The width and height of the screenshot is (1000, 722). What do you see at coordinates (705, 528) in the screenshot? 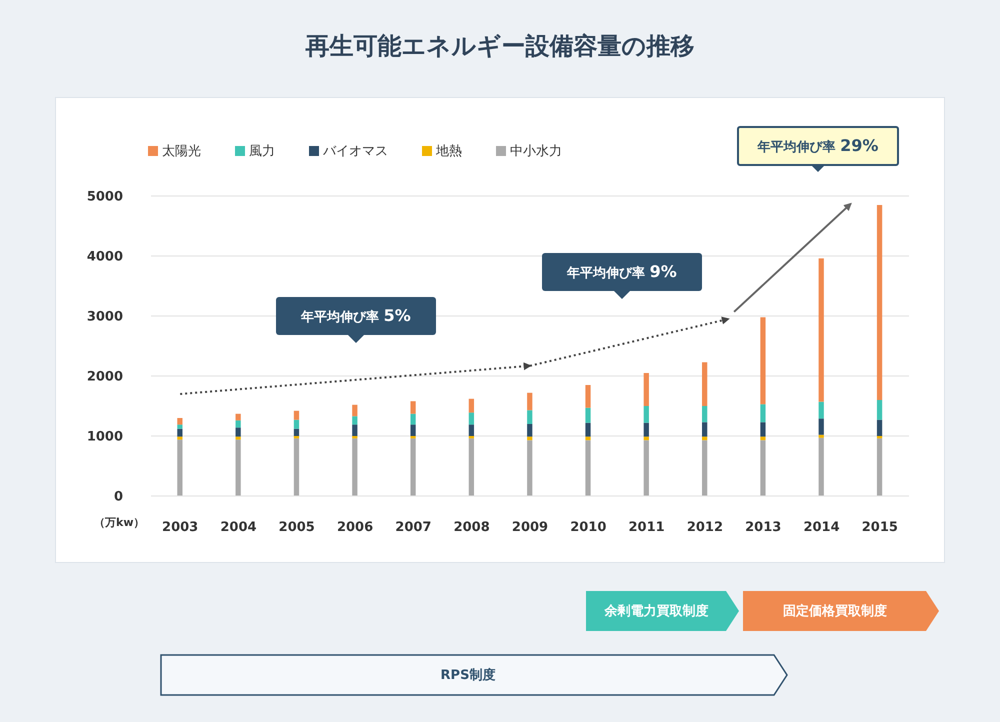
I see `x-tick-label: 2012` at bounding box center [705, 528].